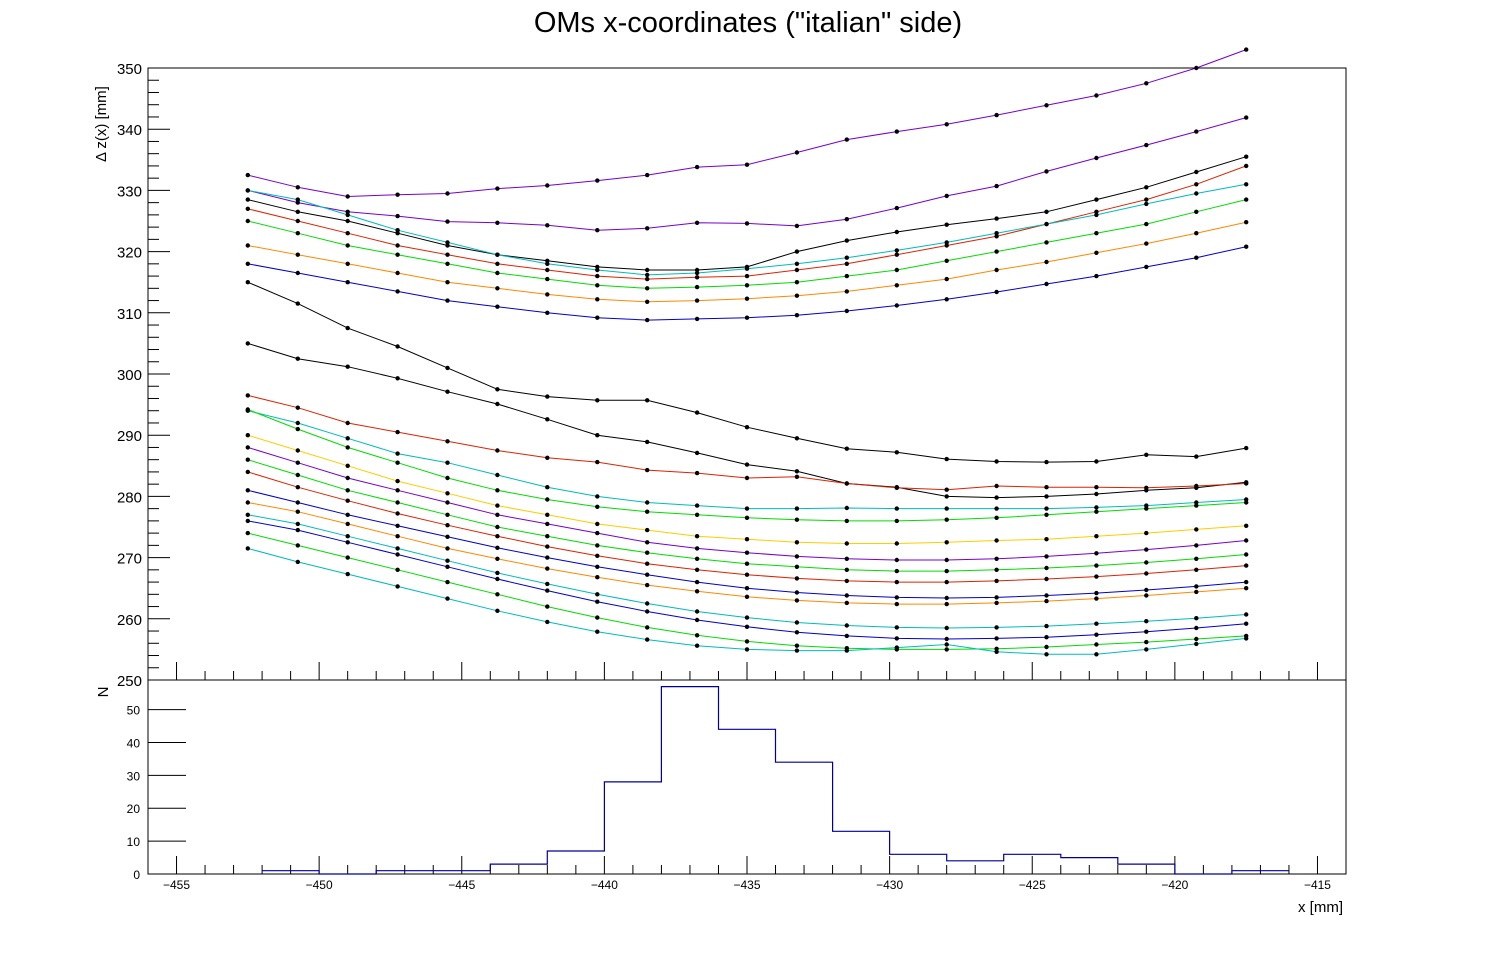 This screenshot has height=972, width=1496. Describe the element at coordinates (134, 776) in the screenshot. I see `bottom-y-tick-label: 30` at that location.